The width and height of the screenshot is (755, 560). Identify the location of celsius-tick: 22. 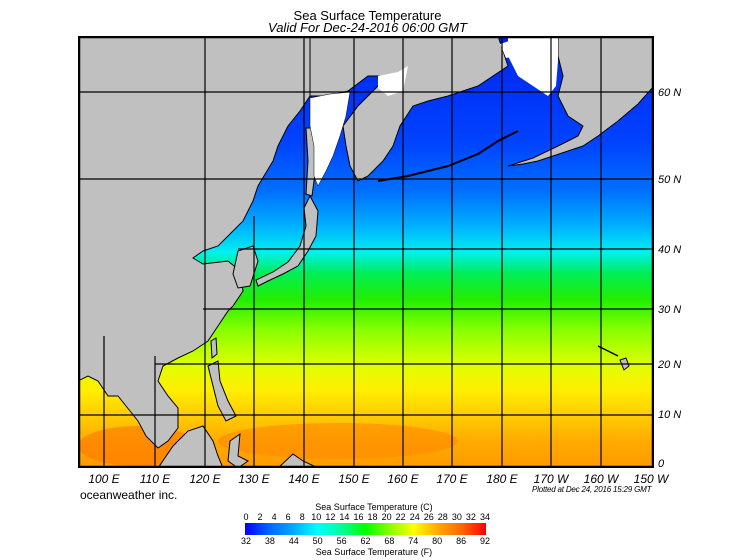
(400, 517).